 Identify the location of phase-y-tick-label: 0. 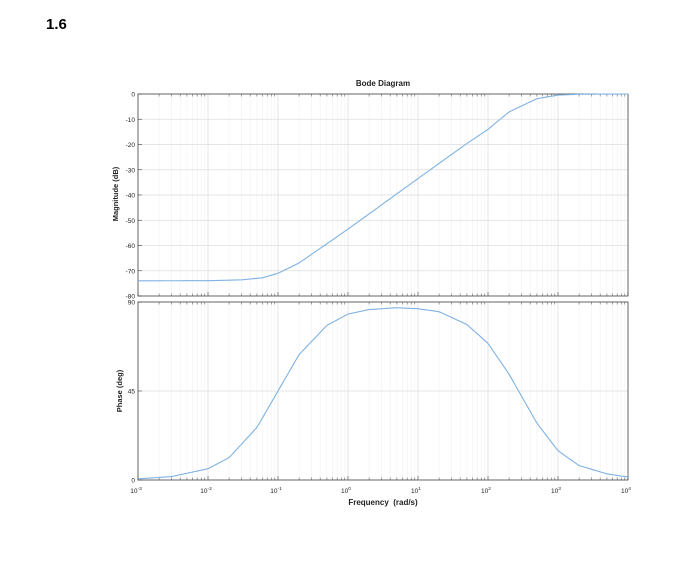
(133, 481).